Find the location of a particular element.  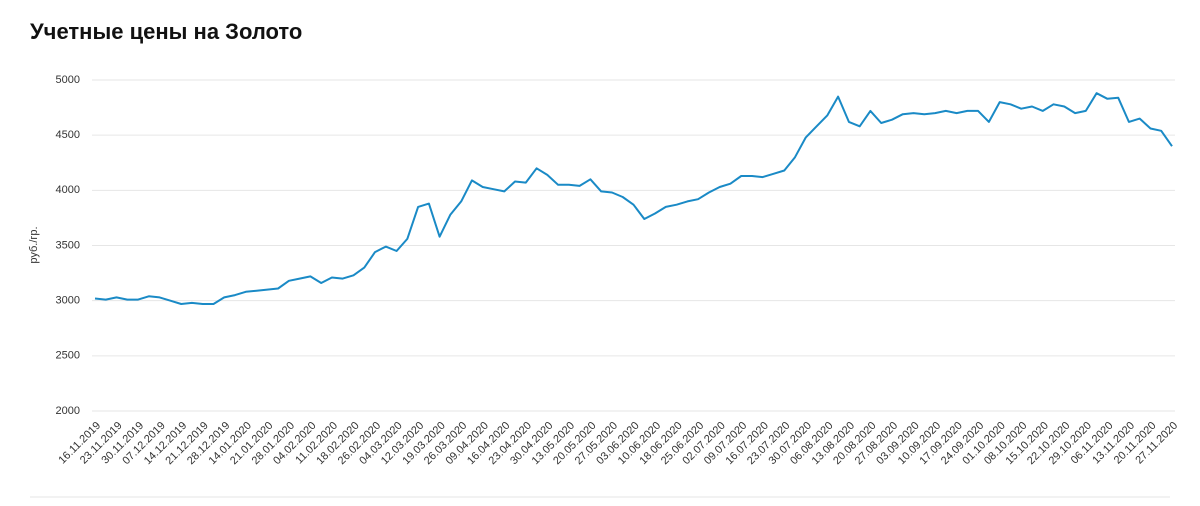

y-tick-label: 3500 is located at coordinates (68, 245).